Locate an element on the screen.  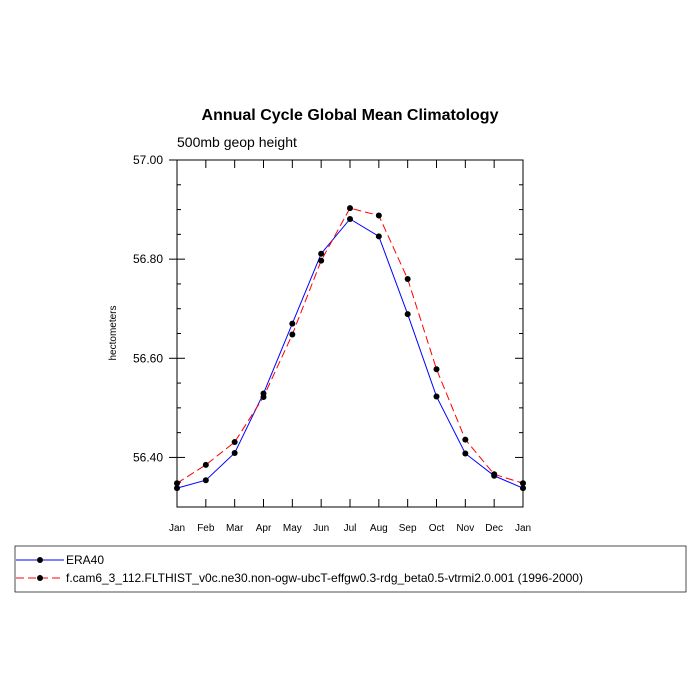
chart-title: Annual Cycle Global Mean Climatology is located at coordinates (350, 115).